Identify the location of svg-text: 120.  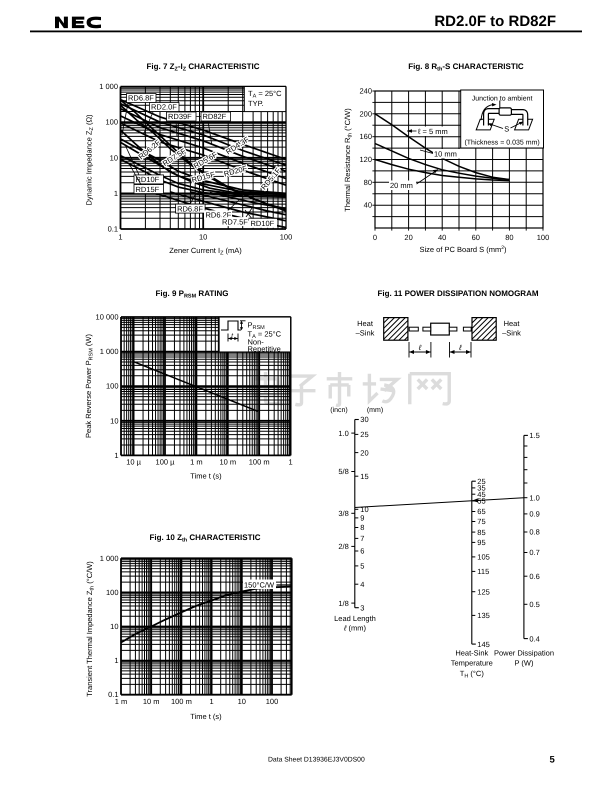
(365, 159).